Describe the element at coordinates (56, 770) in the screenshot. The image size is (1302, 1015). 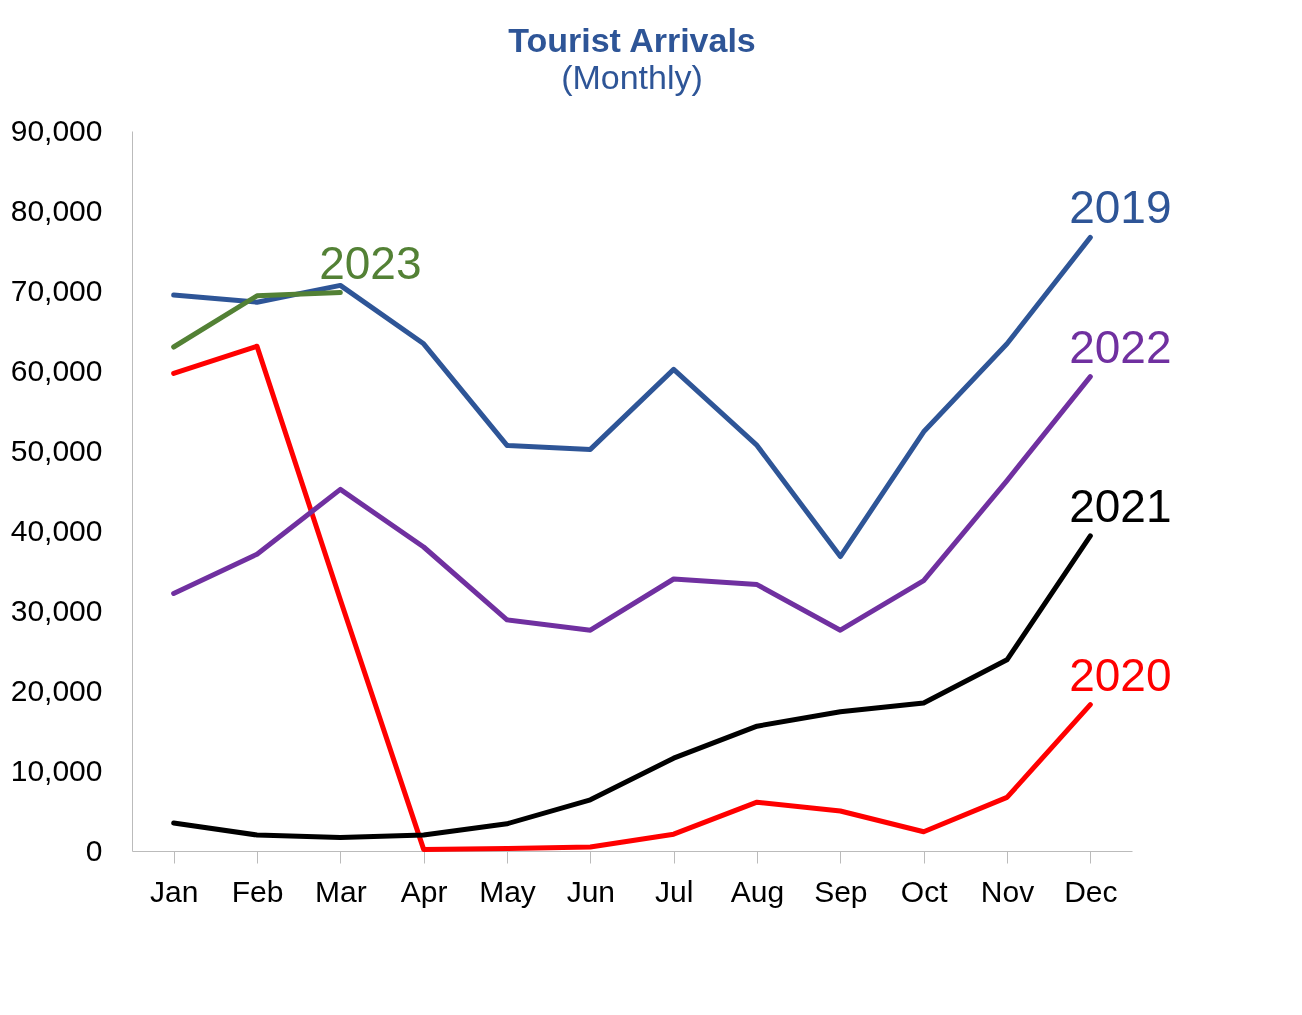
I see `y-tick-label: 10,000` at that location.